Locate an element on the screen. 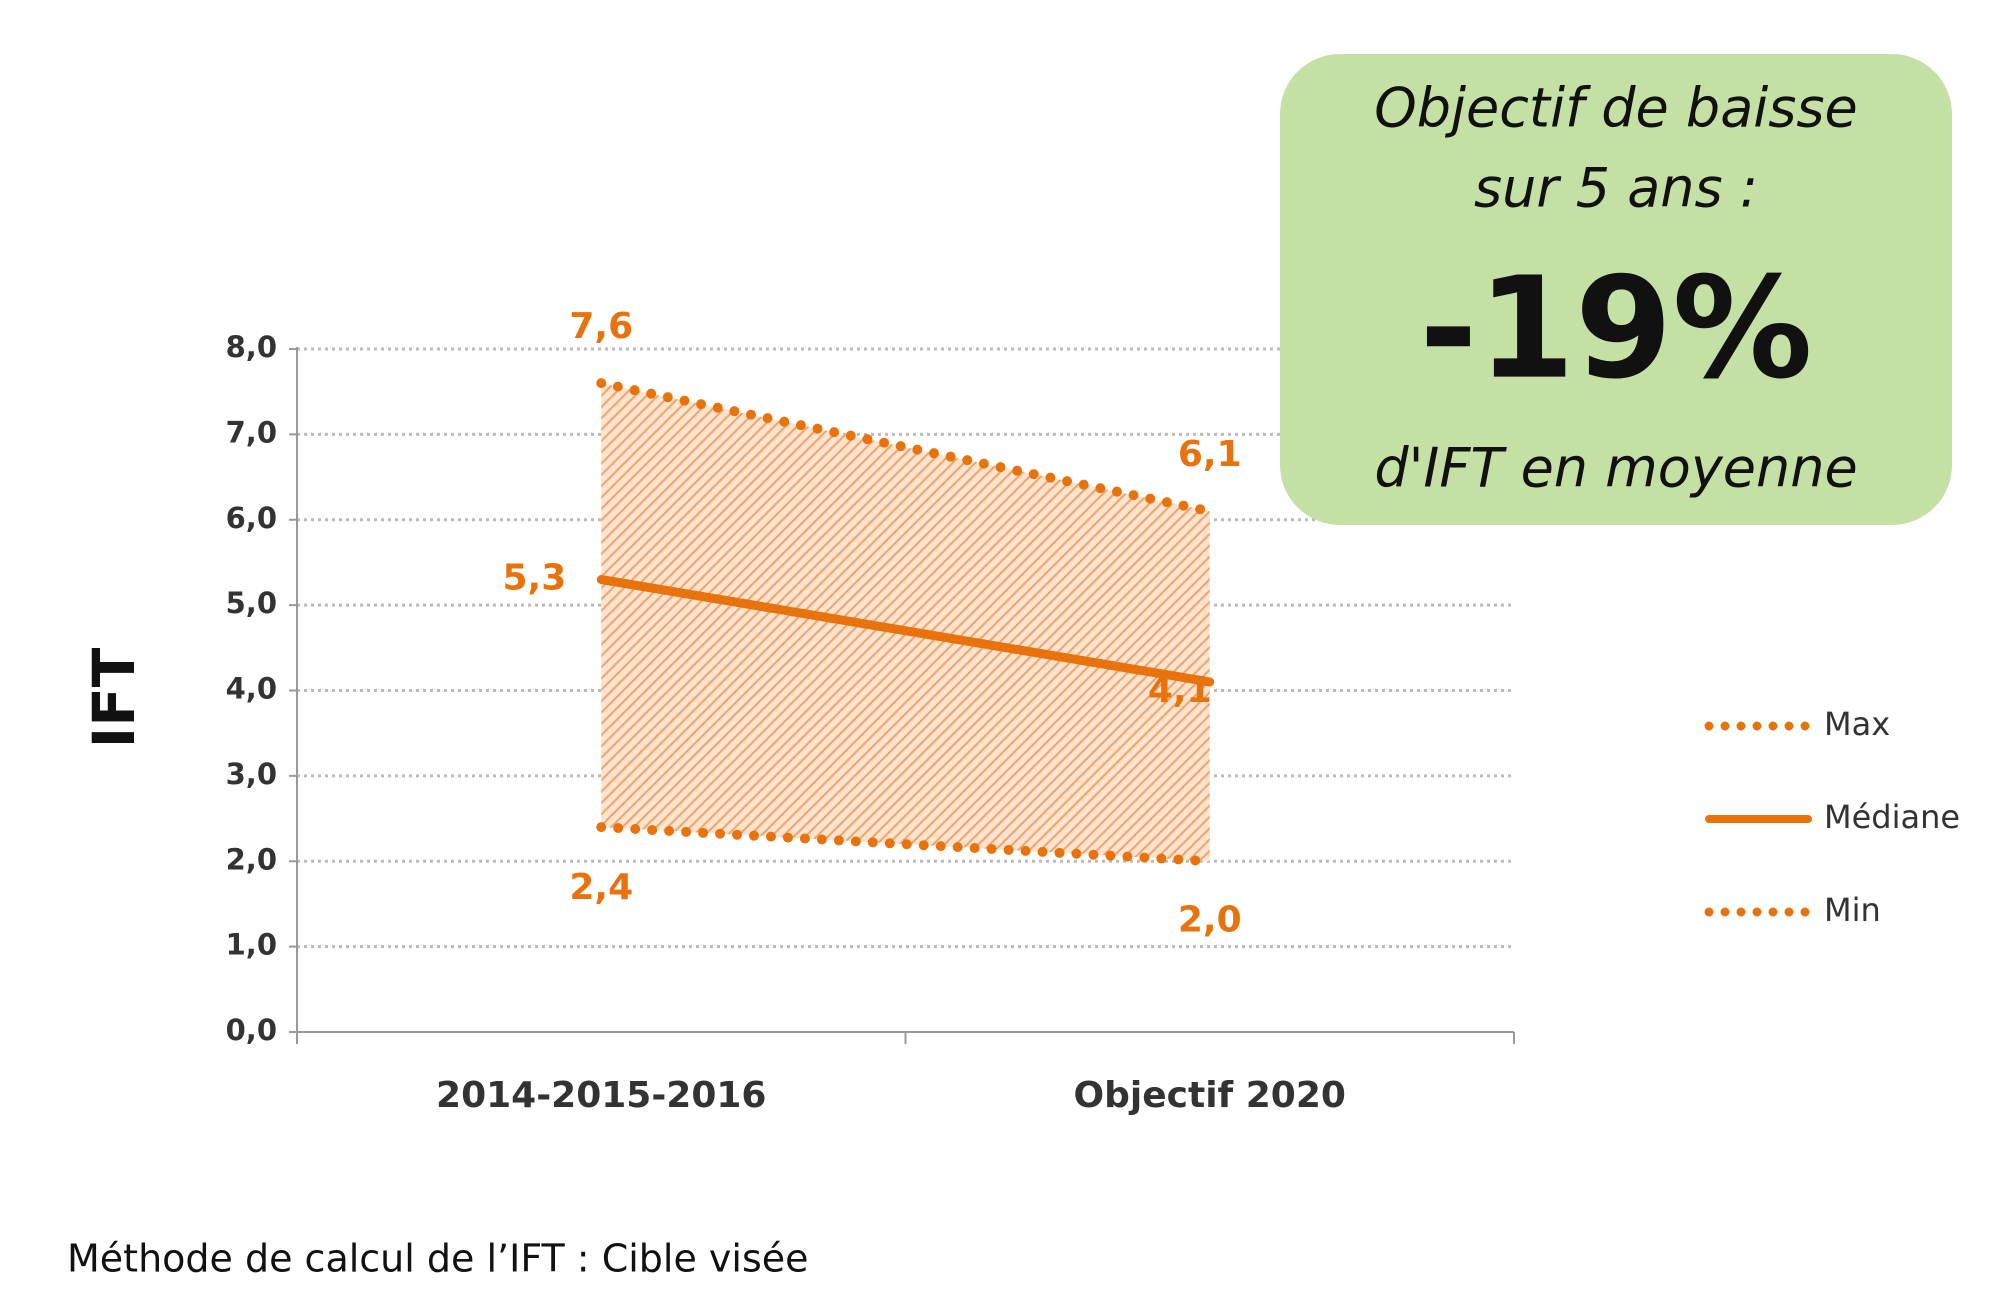 This screenshot has height=1315, width=1994. y-tick-label: 0,0 is located at coordinates (251, 1030).